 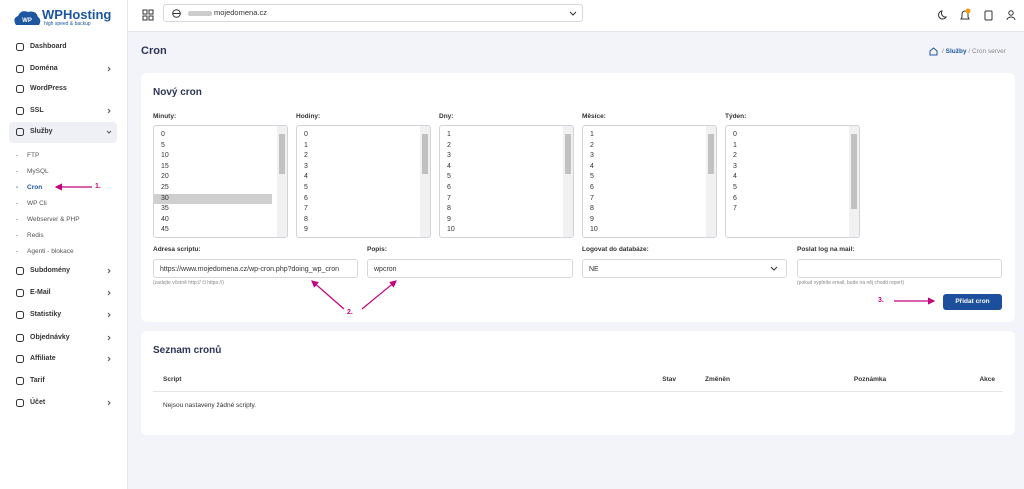 What do you see at coordinates (48, 46) in the screenshot?
I see `nav-item: Dashboard` at bounding box center [48, 46].